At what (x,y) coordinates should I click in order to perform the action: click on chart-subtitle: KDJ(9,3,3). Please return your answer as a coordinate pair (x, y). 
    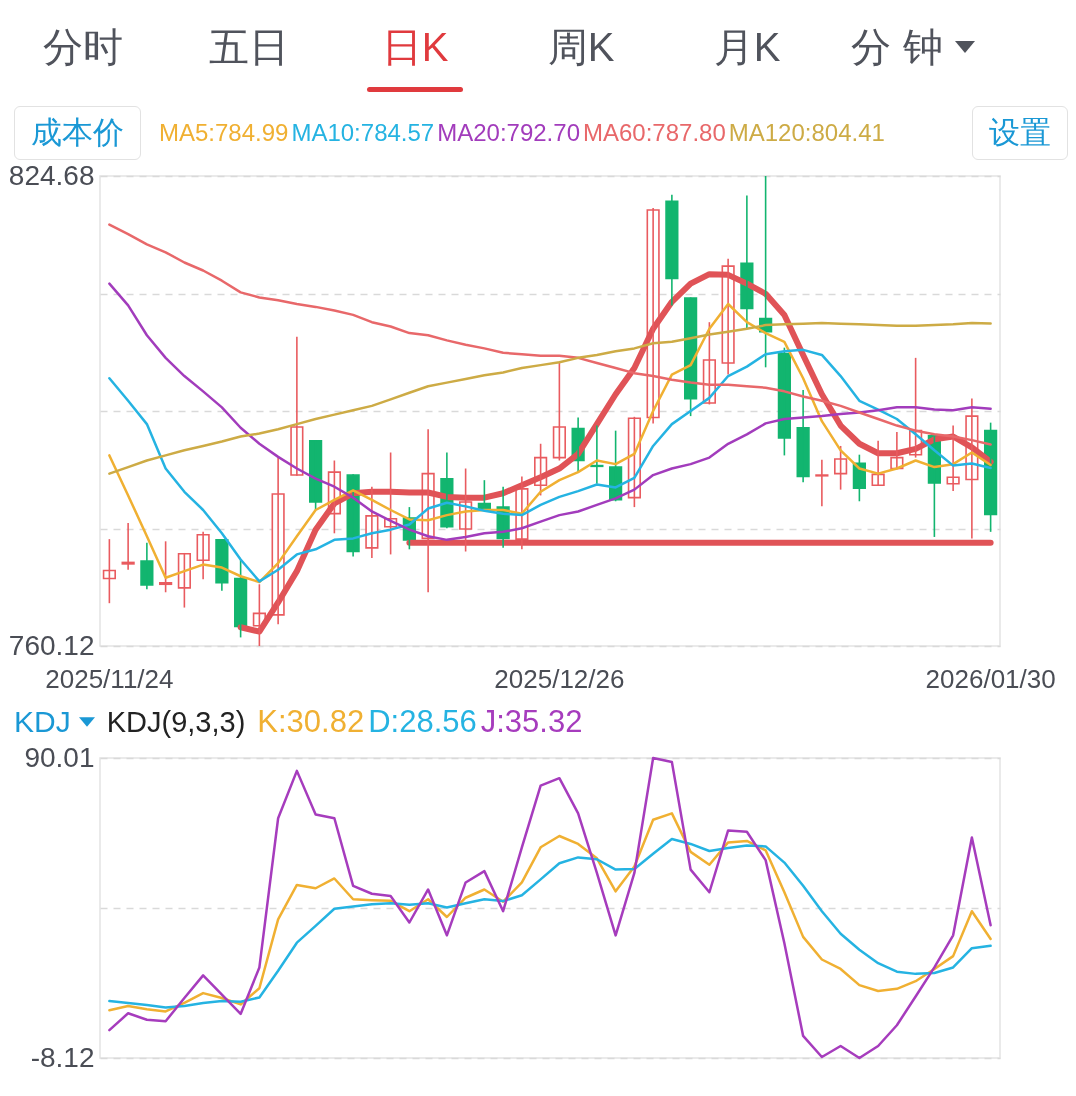
    Looking at the image, I should click on (176, 722).